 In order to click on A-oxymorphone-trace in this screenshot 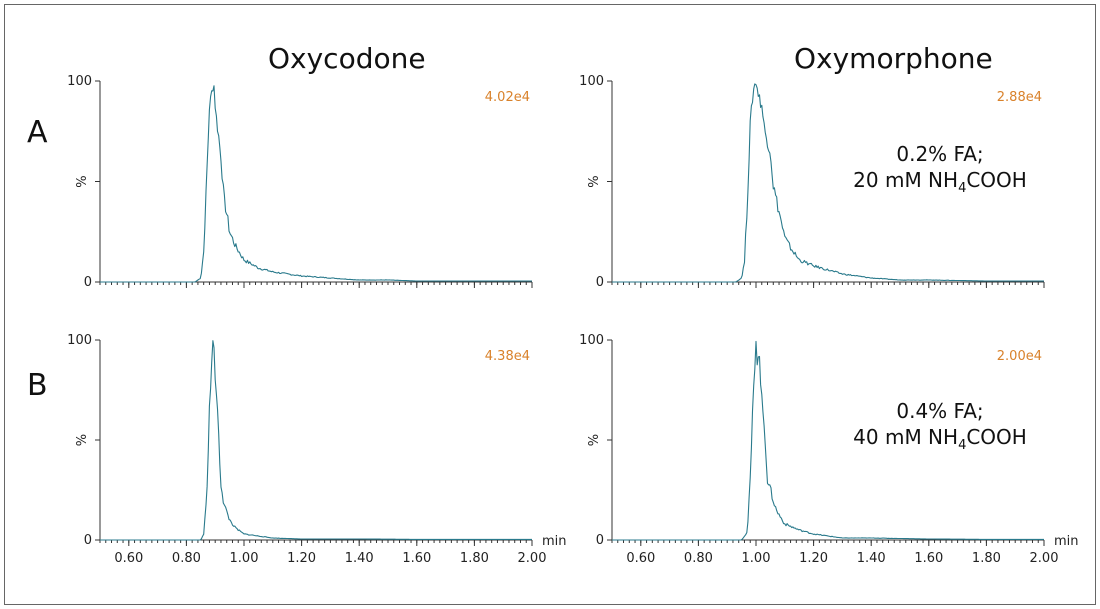, I will do `click(828, 183)`.